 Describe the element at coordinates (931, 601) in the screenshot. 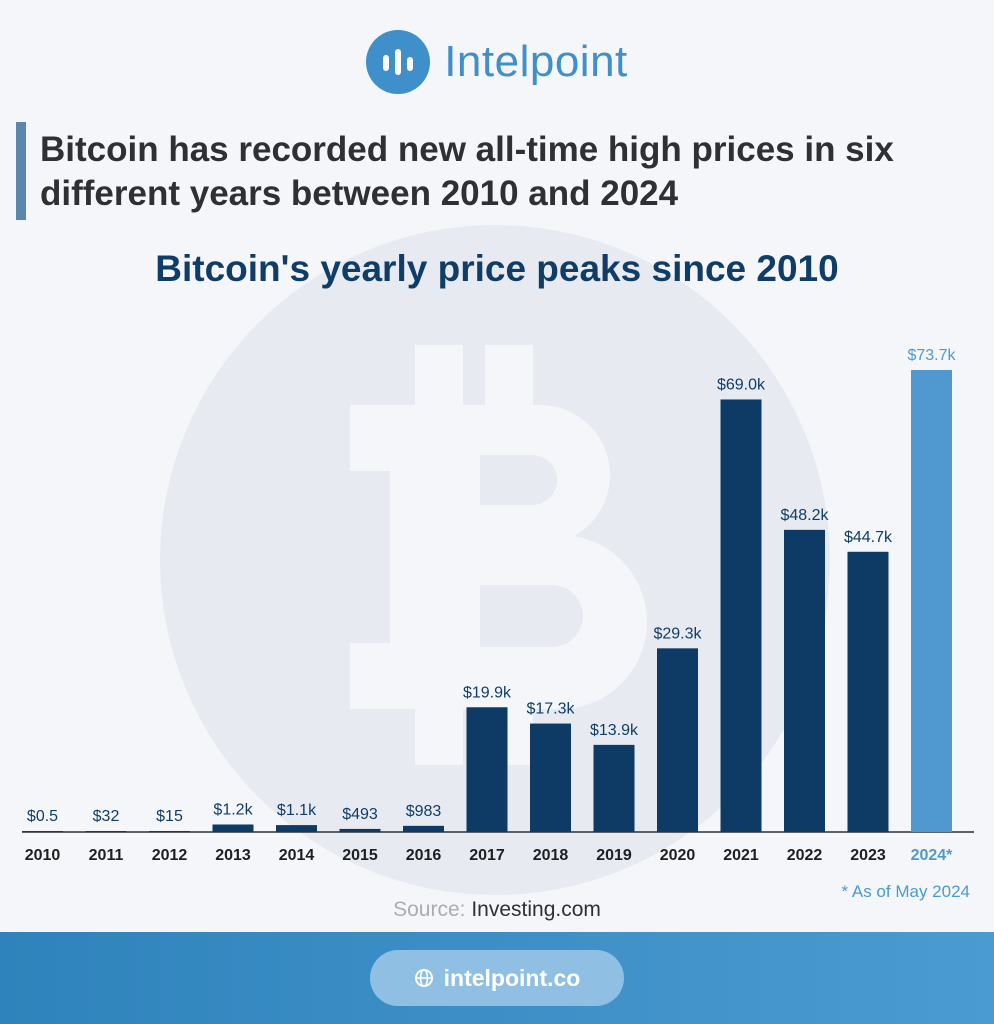

I see `bar-2024` at that location.